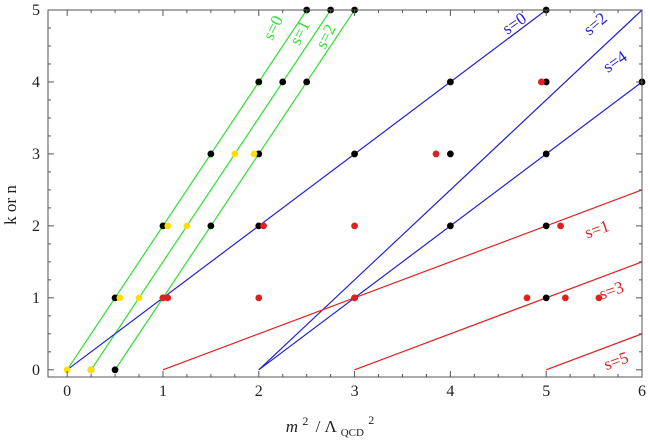  I want to click on x-axis-label-m: m, so click(292, 426).